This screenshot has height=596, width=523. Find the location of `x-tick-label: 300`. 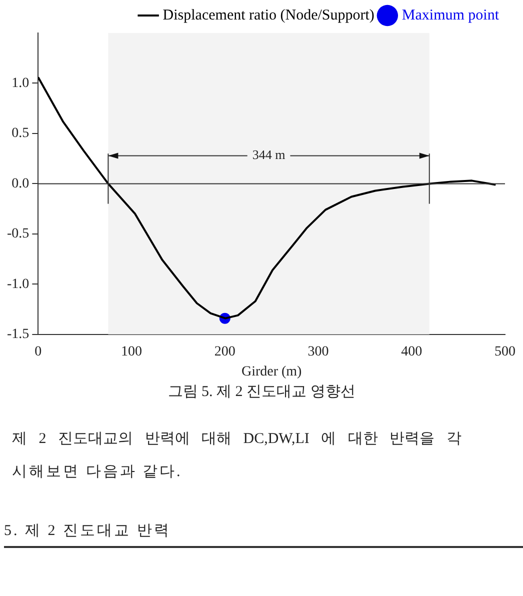

x-tick-label: 300 is located at coordinates (318, 352).